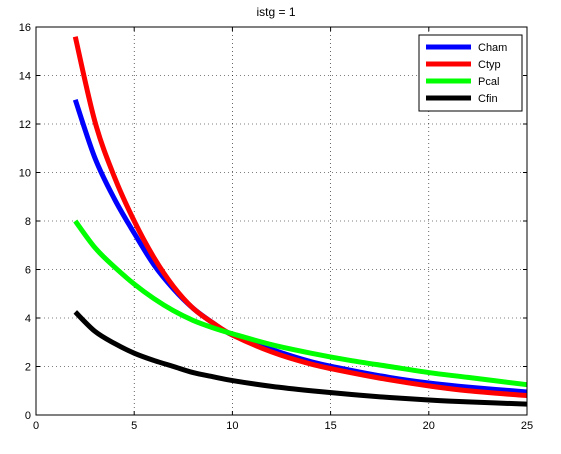 Image resolution: width=561 pixels, height=454 pixels. I want to click on x-tick-label: 0, so click(36, 426).